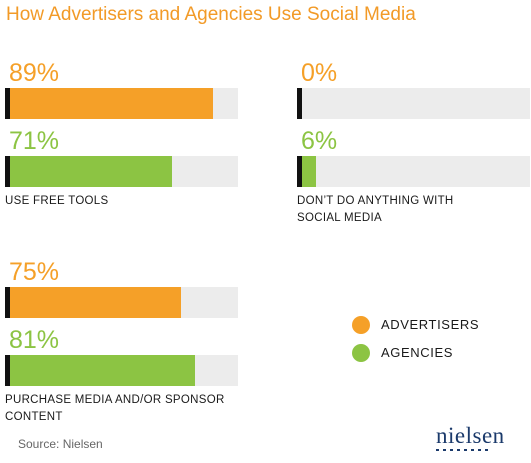  Describe the element at coordinates (361, 353) in the screenshot. I see `agencies-legend-dot` at that location.